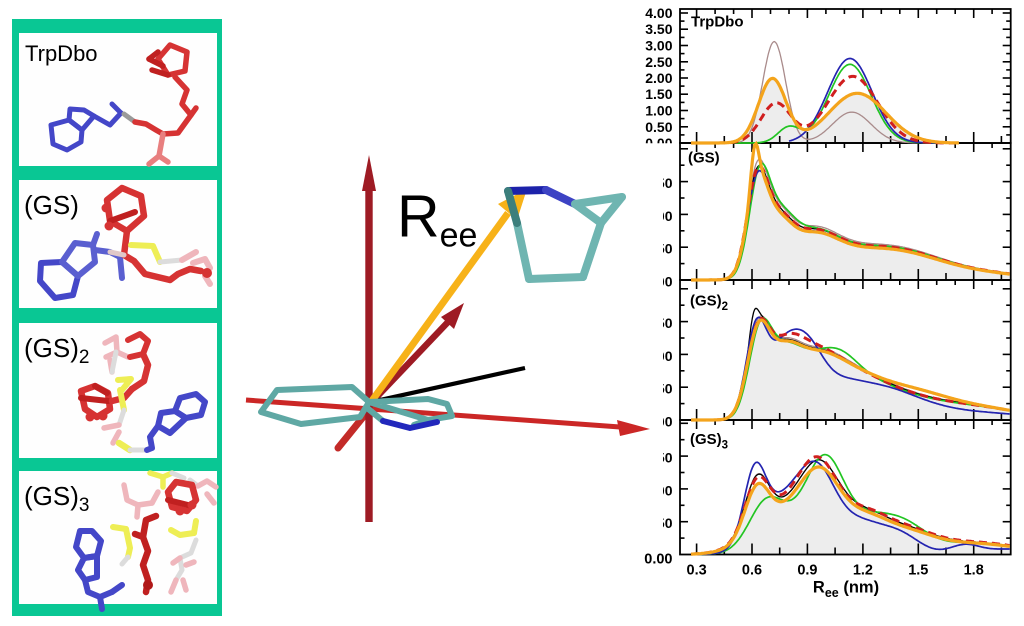 The width and height of the screenshot is (1024, 626). Describe the element at coordinates (863, 571) in the screenshot. I see `svg-text: 1.2` at that location.